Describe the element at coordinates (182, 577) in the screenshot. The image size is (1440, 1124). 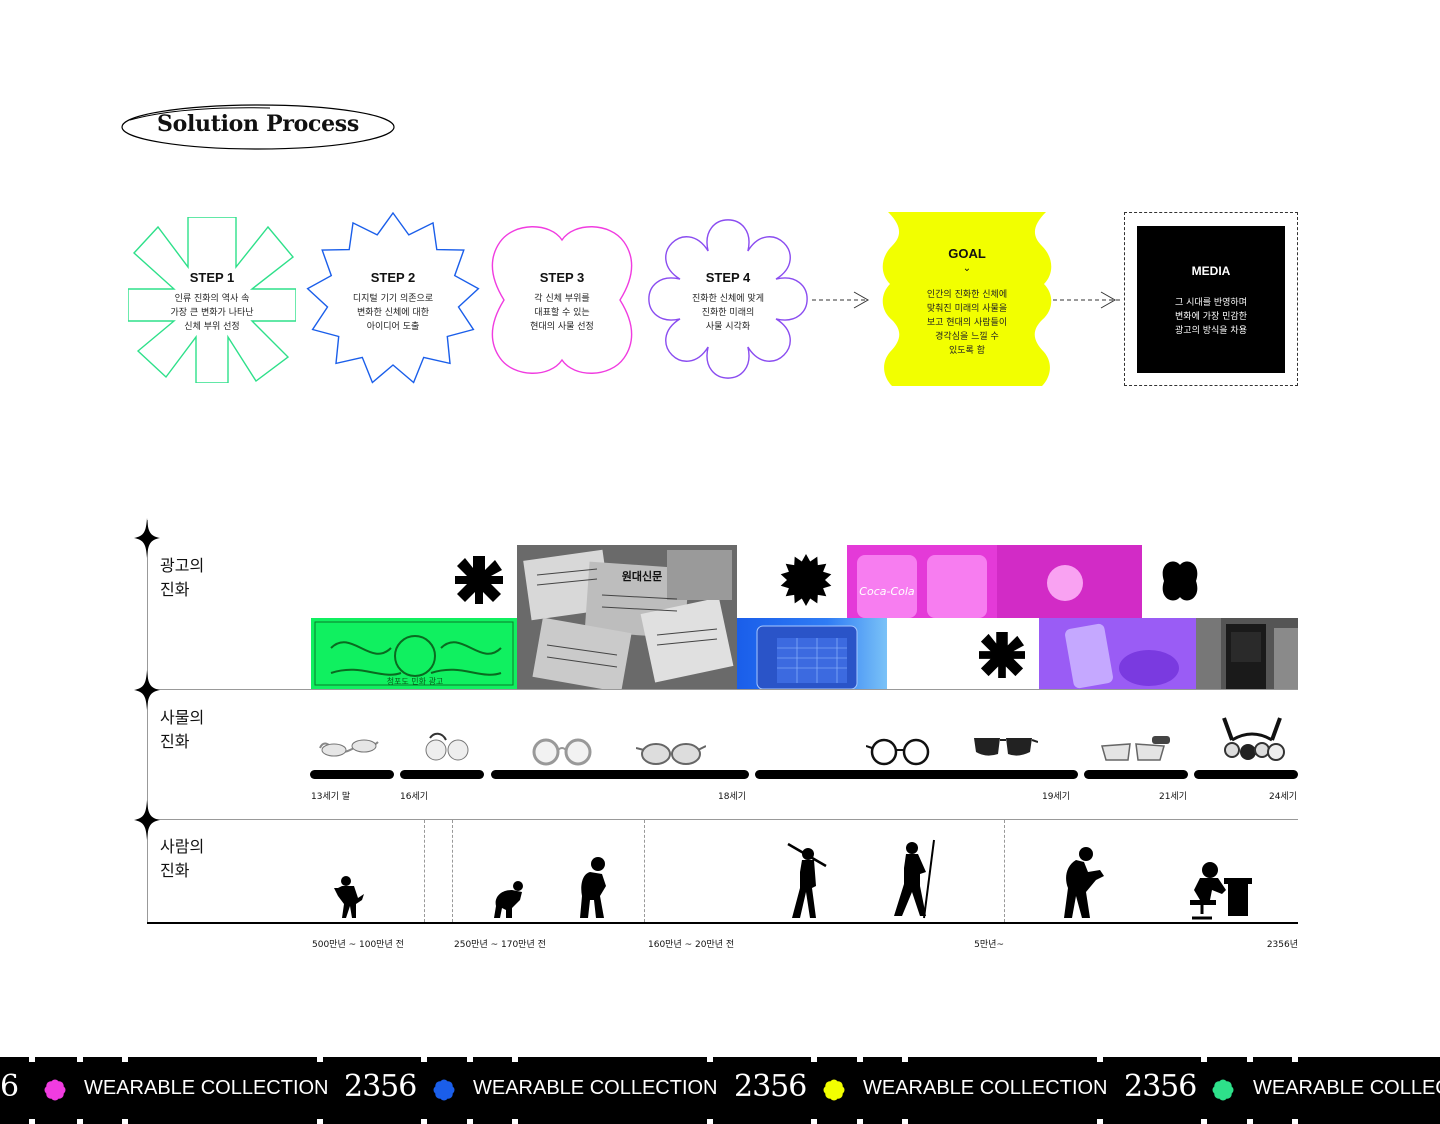
I see `row-label-ad: 광고의 진화` at that location.